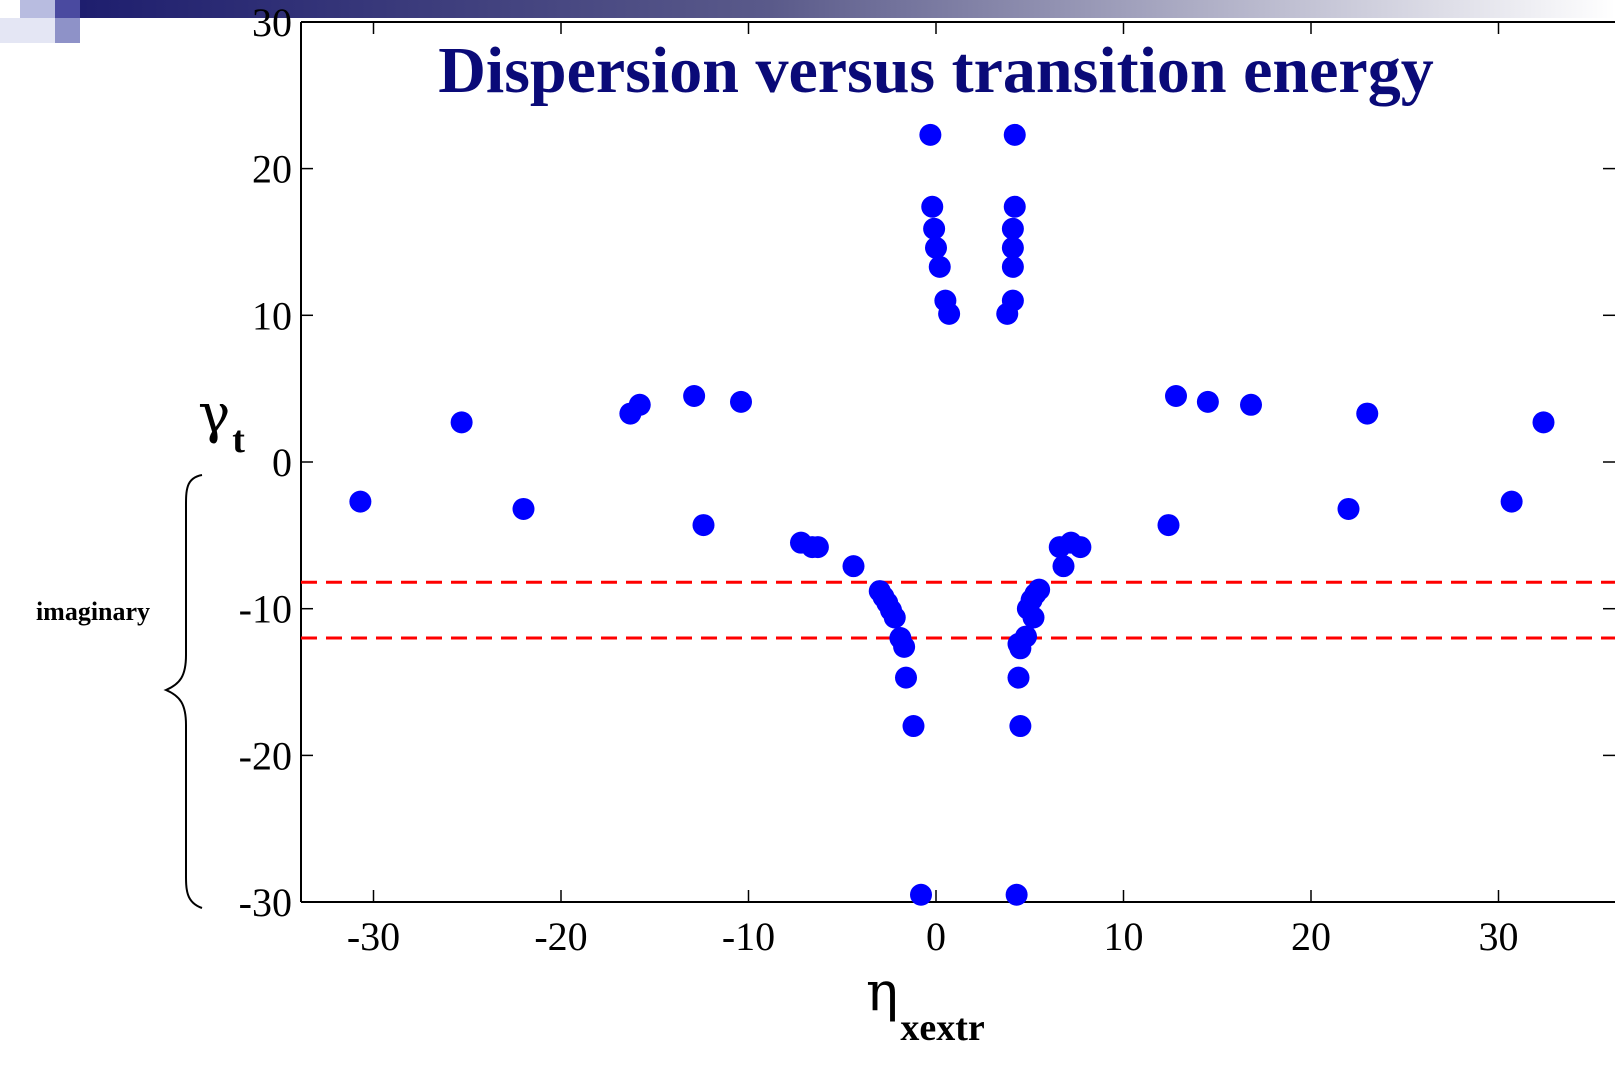  What do you see at coordinates (1311, 936) in the screenshot?
I see `x-tick-label: 20` at bounding box center [1311, 936].